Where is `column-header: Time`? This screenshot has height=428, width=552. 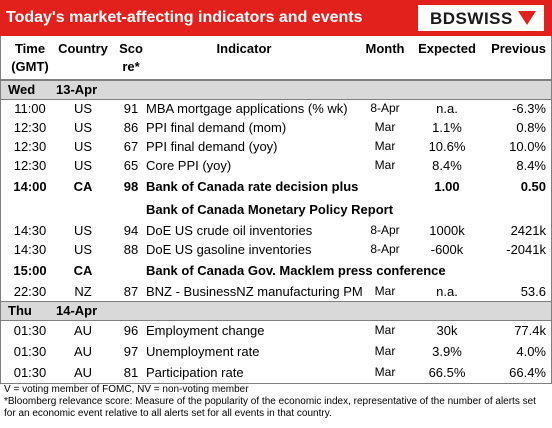
column-header: Time is located at coordinates (30, 48).